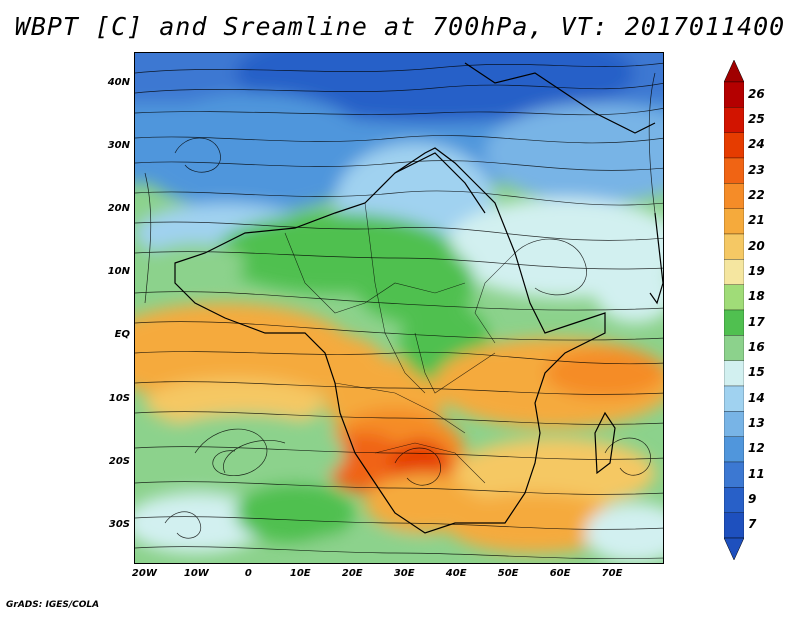 This screenshot has height=618, width=800. I want to click on colorbar-top-arrow, so click(734, 71).